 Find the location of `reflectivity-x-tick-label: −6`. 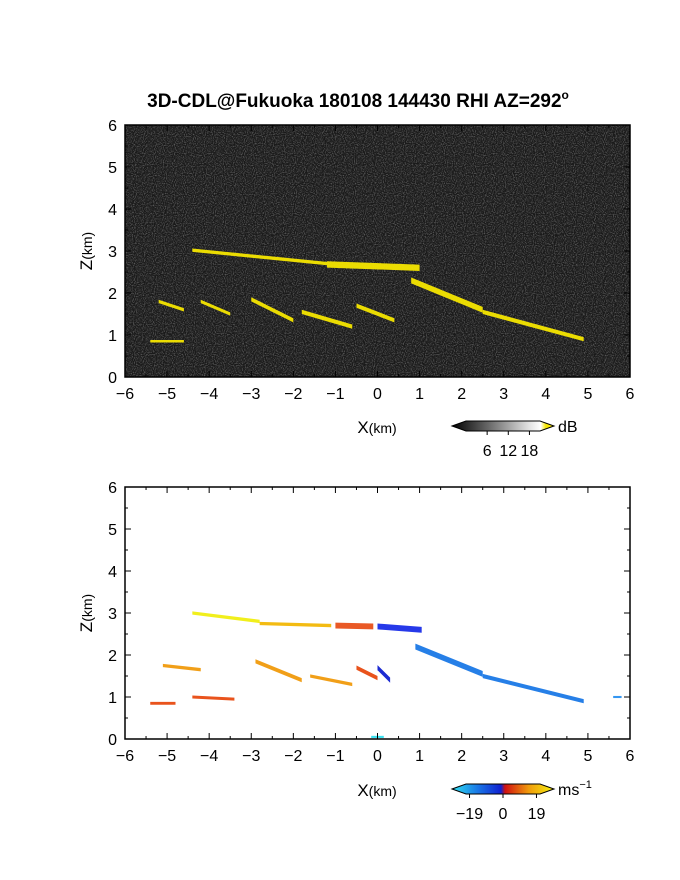

reflectivity-x-tick-label: −6 is located at coordinates (125, 394).